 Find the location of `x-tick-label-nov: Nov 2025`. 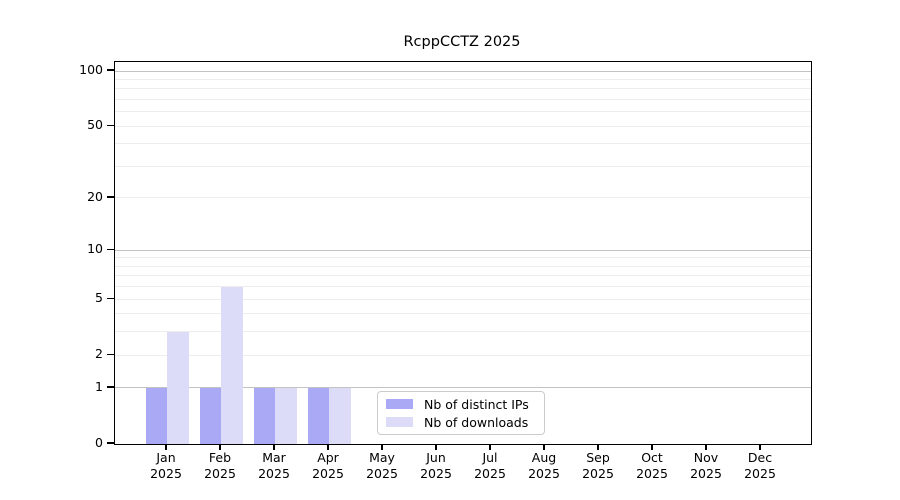

x-tick-label-nov: Nov 2025 is located at coordinates (706, 465).